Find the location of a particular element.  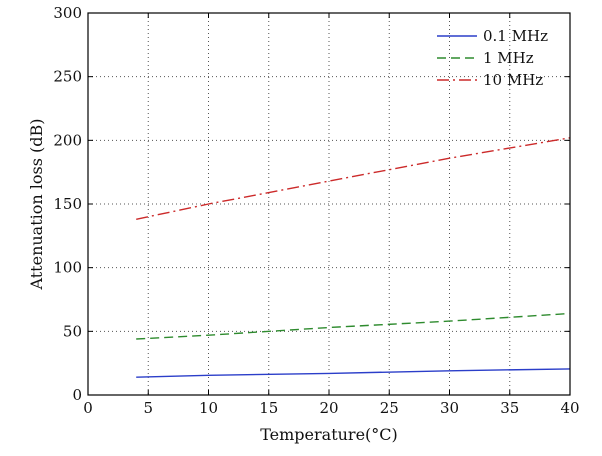

legend-label: 1 MHz is located at coordinates (508, 58).